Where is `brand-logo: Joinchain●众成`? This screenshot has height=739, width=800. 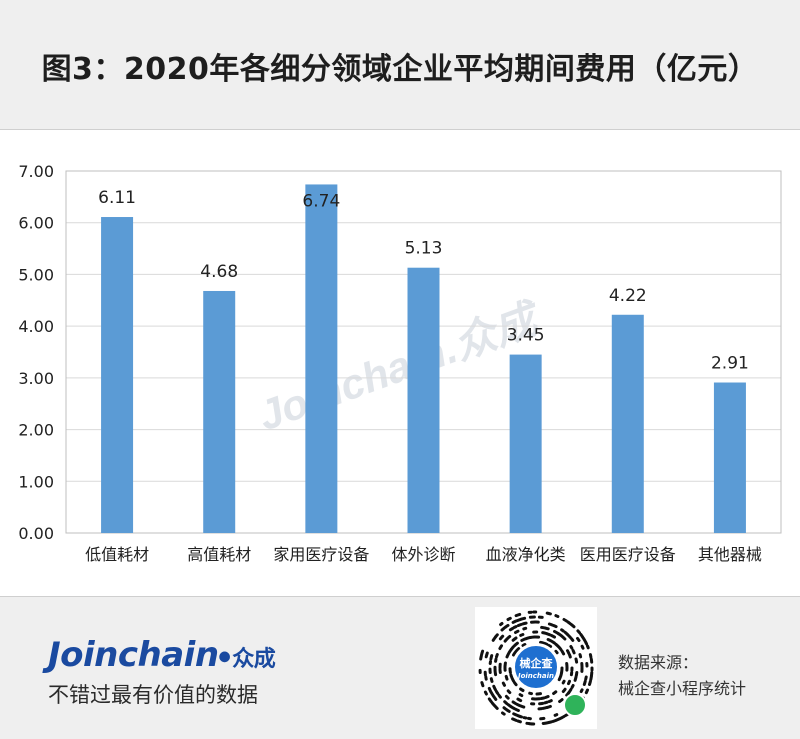
brand-logo: Joinchain●众成 is located at coordinates (162, 655).